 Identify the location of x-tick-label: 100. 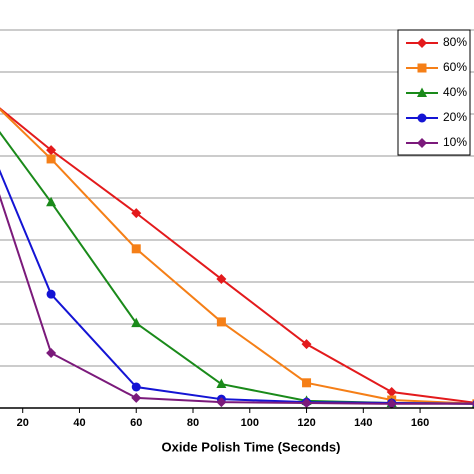
(250, 423).